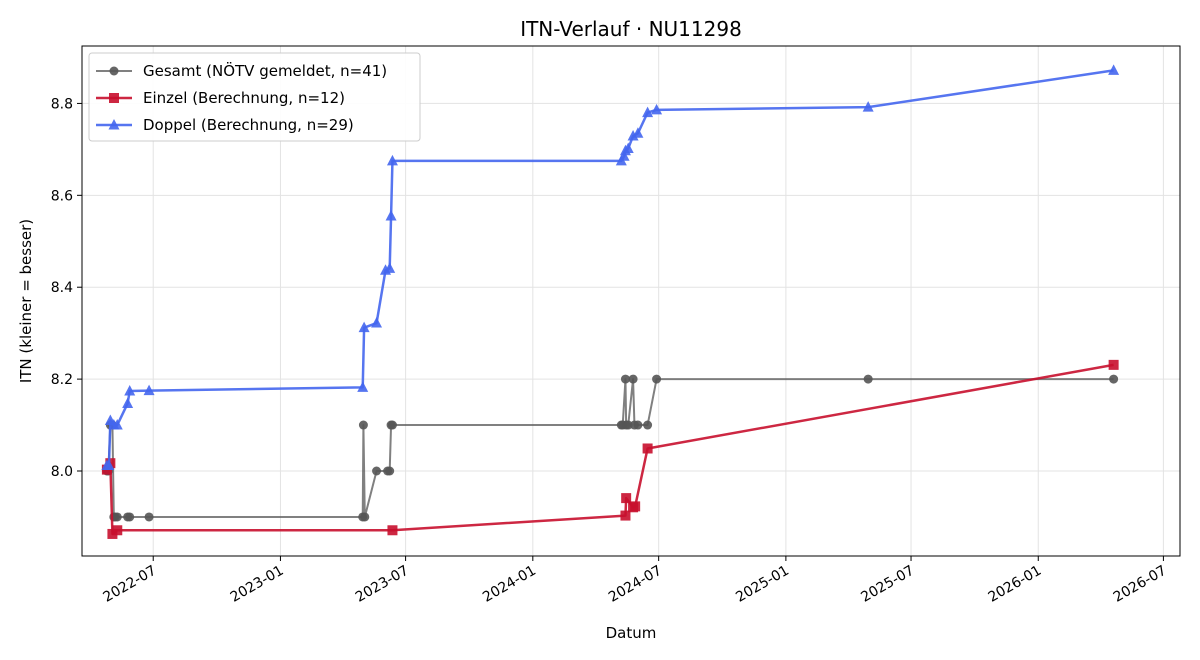 The height and width of the screenshot is (660, 1200). Describe the element at coordinates (382, 584) in the screenshot. I see `x-tick-label: 2023-07` at that location.